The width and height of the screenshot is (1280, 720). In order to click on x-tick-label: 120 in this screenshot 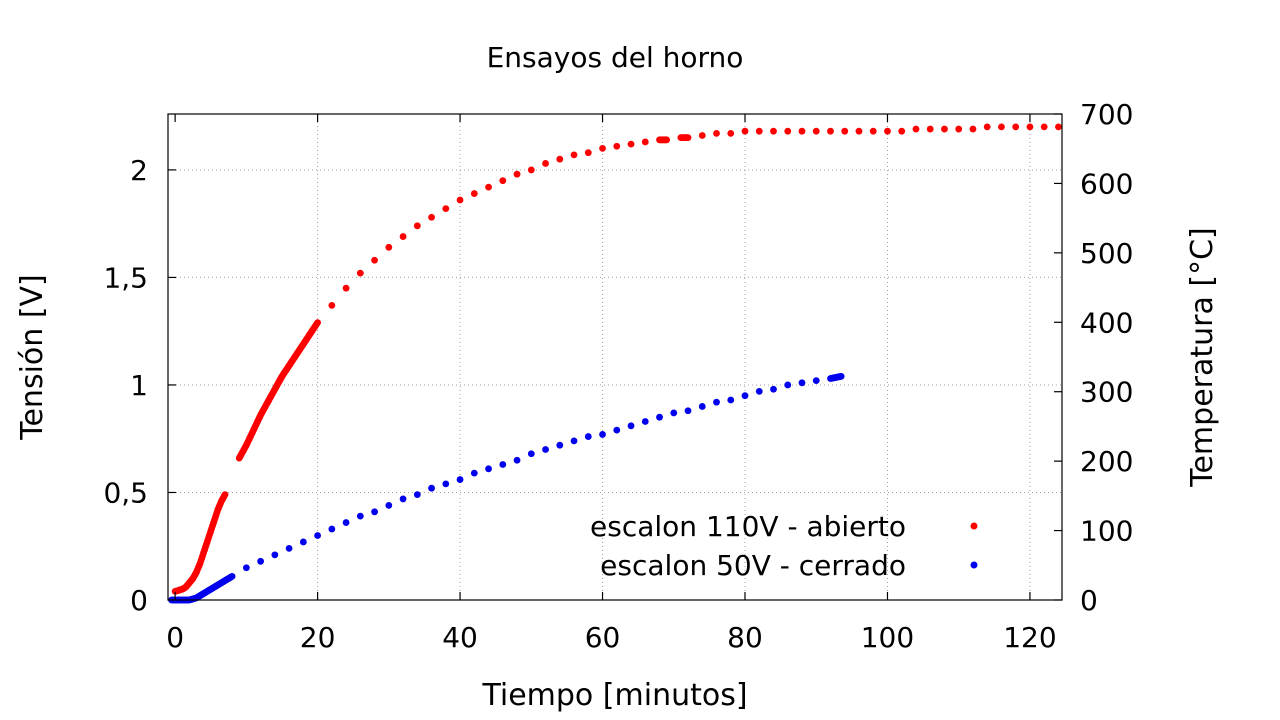, I will do `click(1029, 637)`.